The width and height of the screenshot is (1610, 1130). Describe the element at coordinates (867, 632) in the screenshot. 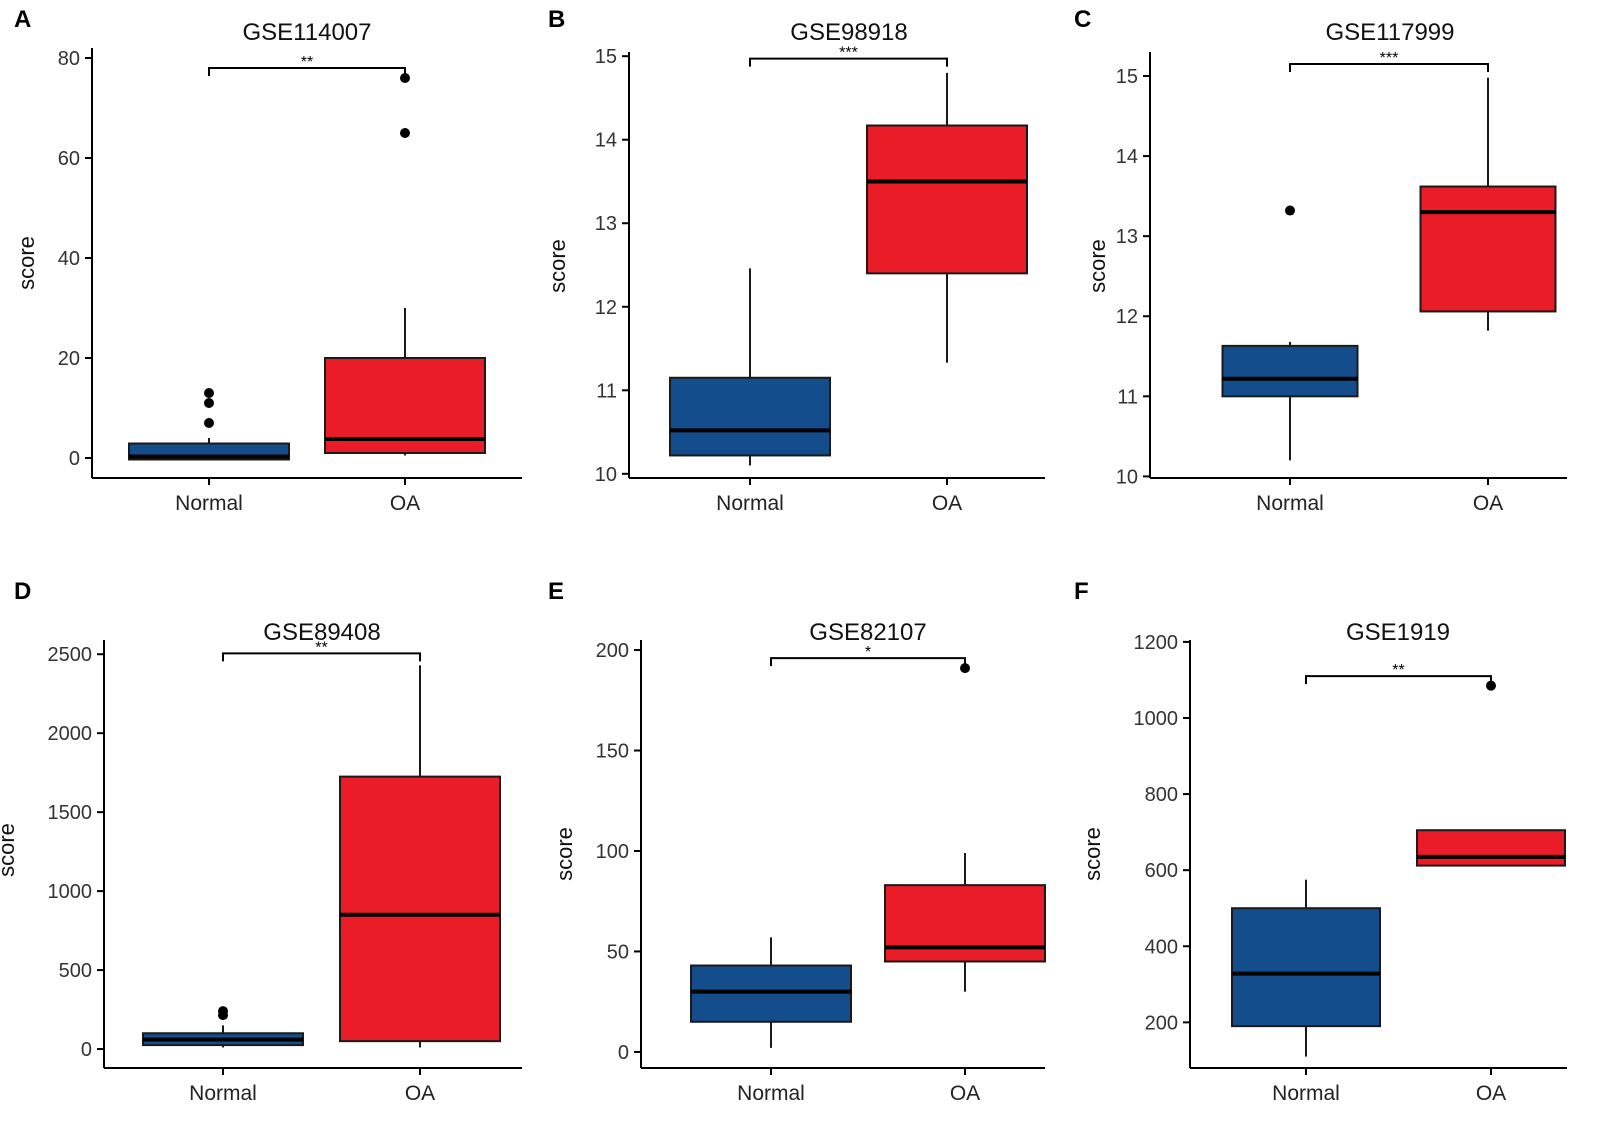

I see `panel-e-title: GSE82107` at that location.